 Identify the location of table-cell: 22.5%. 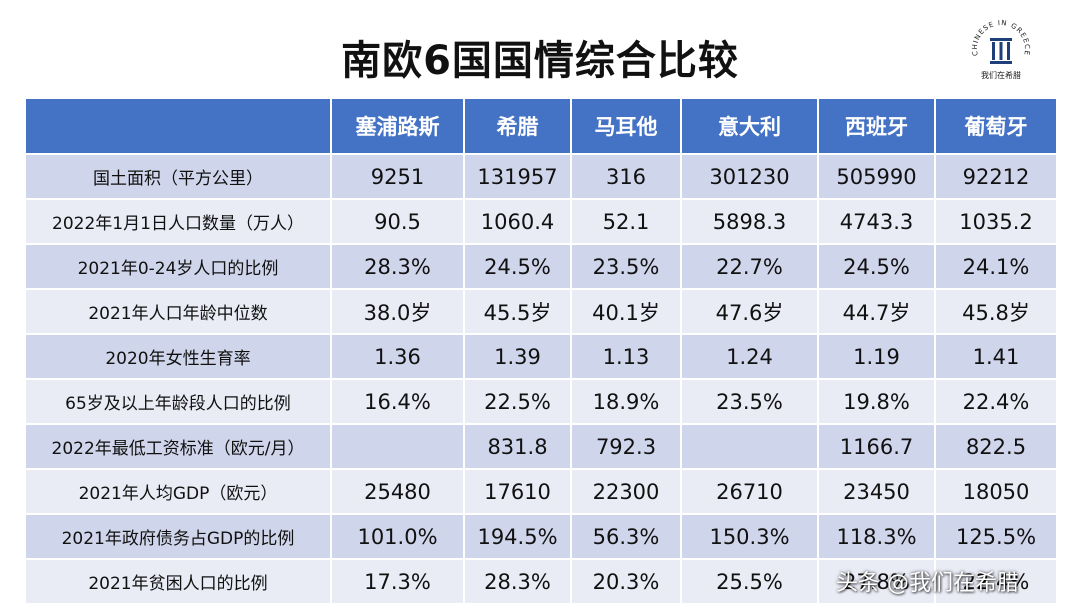
(517, 401).